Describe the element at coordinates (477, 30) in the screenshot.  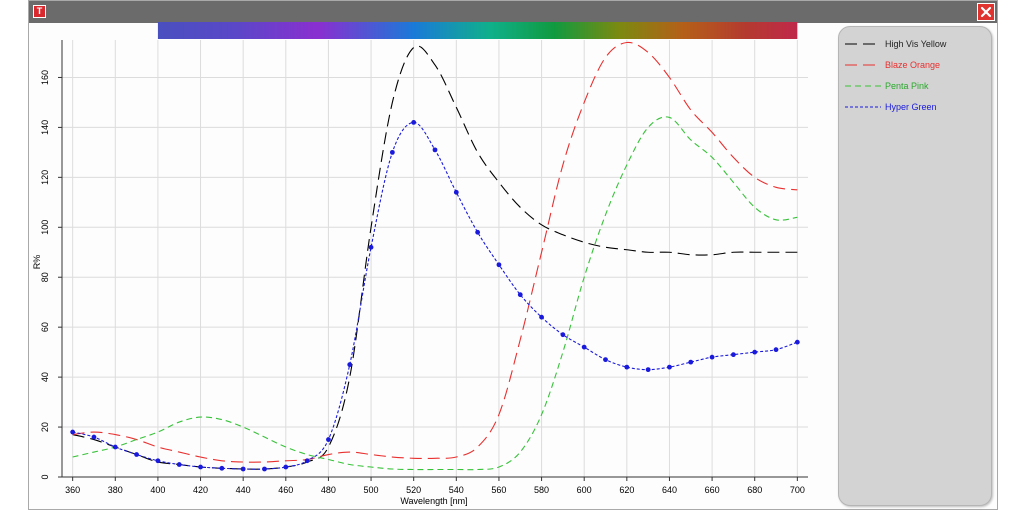
I see `visible-spectrum-bar` at that location.